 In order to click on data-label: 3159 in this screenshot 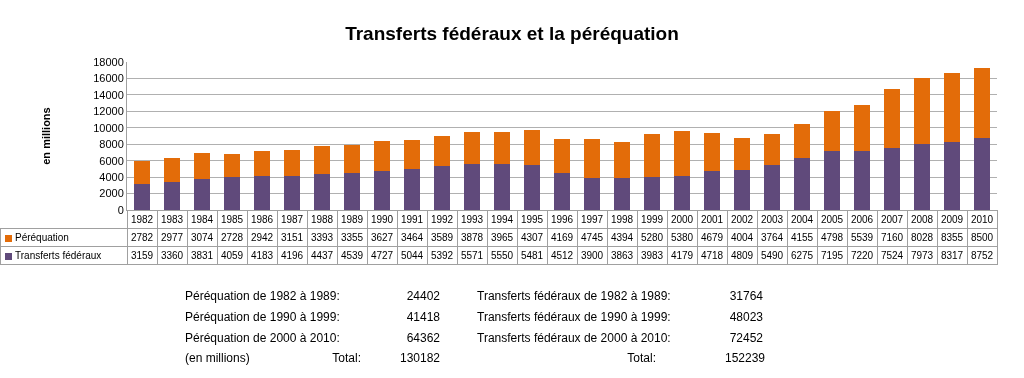, I will do `click(142, 255)`.